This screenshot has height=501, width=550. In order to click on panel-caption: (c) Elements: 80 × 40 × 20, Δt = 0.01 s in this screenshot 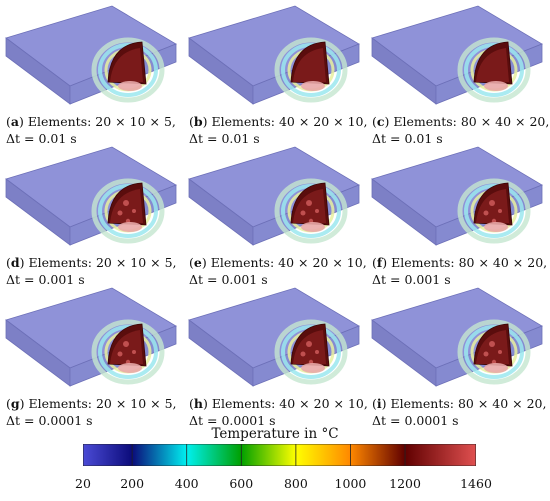, I will do `click(461, 130)`.